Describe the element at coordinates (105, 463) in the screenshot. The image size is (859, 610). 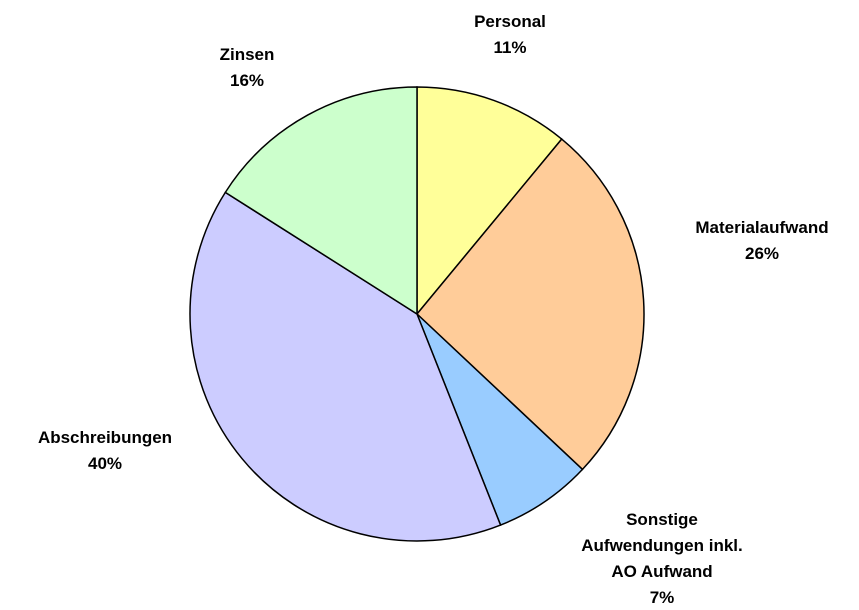
I see `value-label: 40%` at that location.